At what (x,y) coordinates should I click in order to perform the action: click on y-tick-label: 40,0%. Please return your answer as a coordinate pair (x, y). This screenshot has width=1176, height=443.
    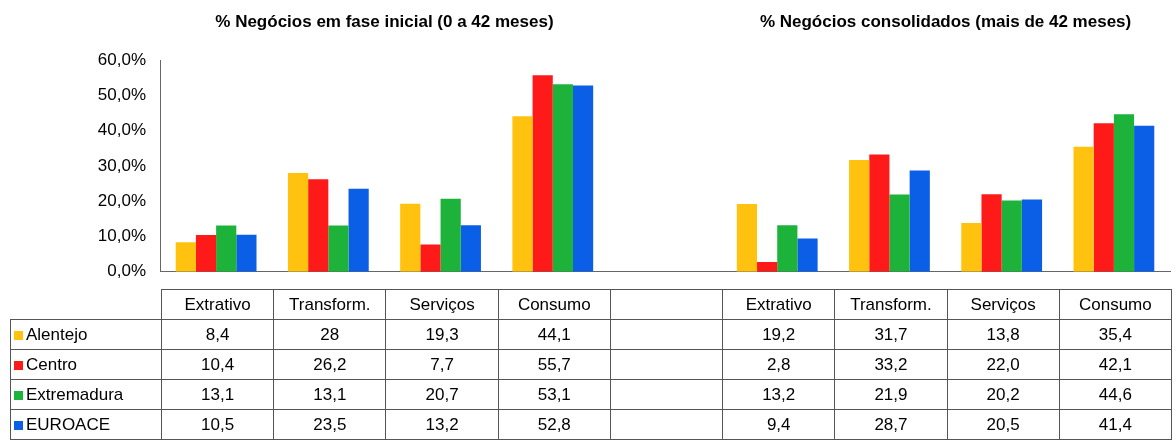
    Looking at the image, I should click on (121, 130).